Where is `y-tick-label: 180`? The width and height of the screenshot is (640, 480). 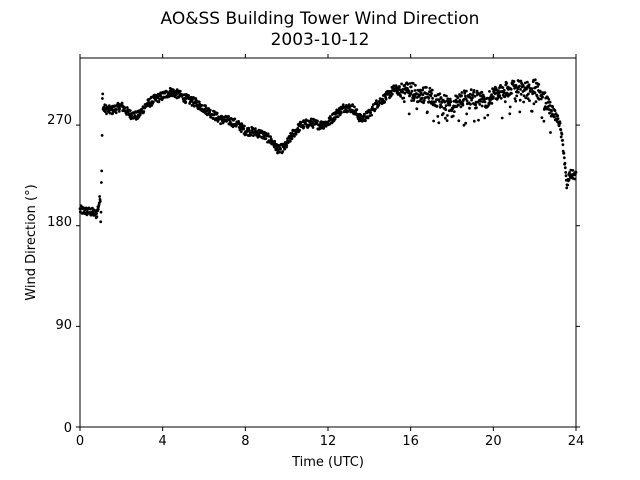
y-tick-label: 180 is located at coordinates (59, 222).